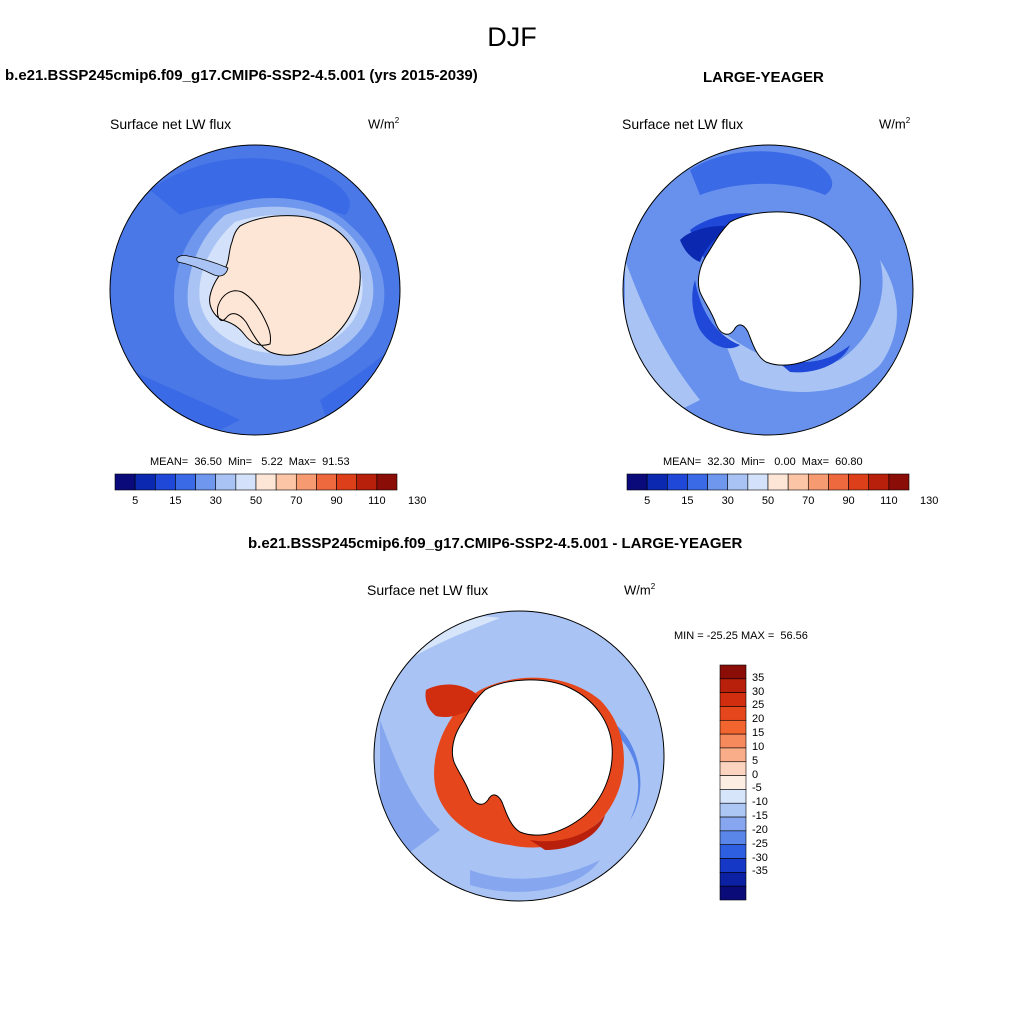  I want to click on map-model-border, so click(255, 290).